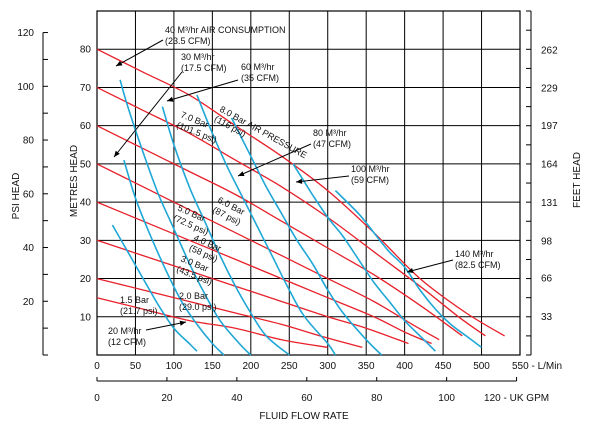 The width and height of the screenshot is (600, 433). Describe the element at coordinates (250, 366) in the screenshot. I see `x-tick-label-lmin: 200` at that location.